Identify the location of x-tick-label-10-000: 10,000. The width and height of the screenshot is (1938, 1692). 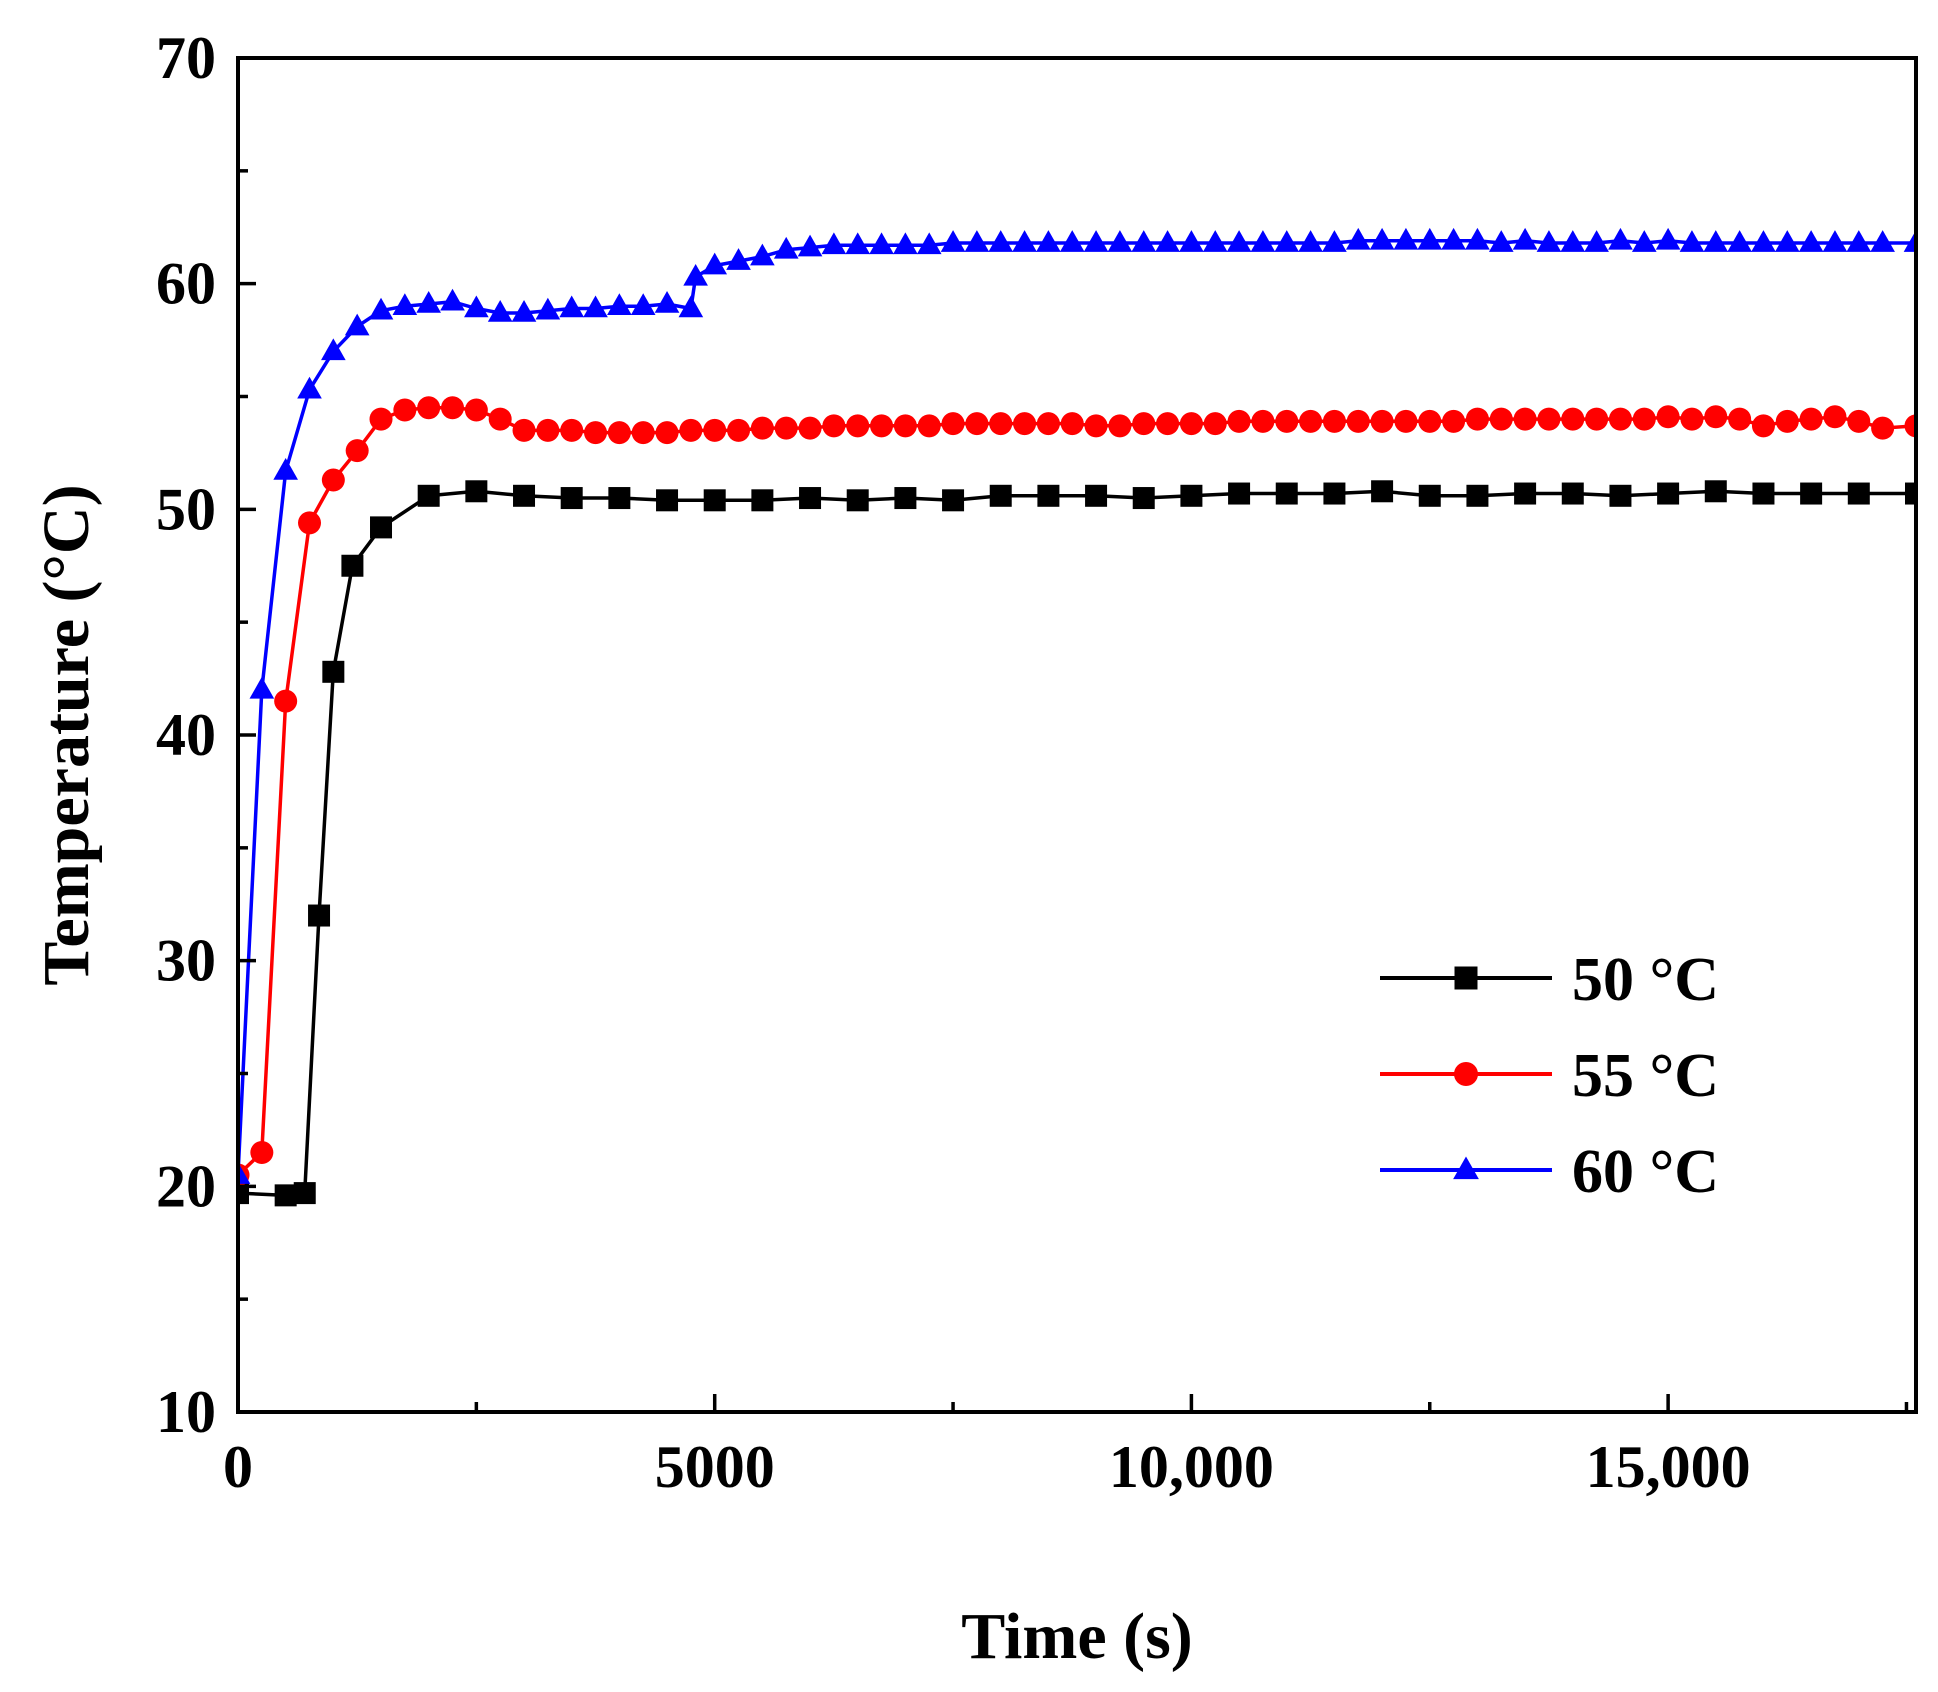
(1191, 1467).